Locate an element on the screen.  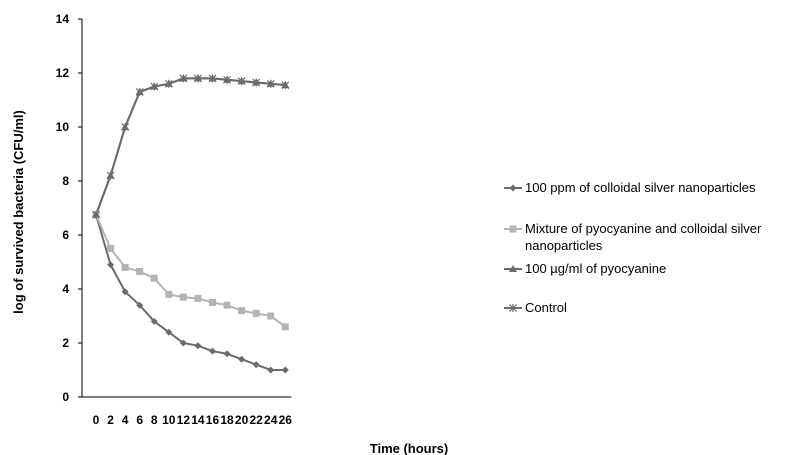
x-tick-label: 20 is located at coordinates (242, 420).